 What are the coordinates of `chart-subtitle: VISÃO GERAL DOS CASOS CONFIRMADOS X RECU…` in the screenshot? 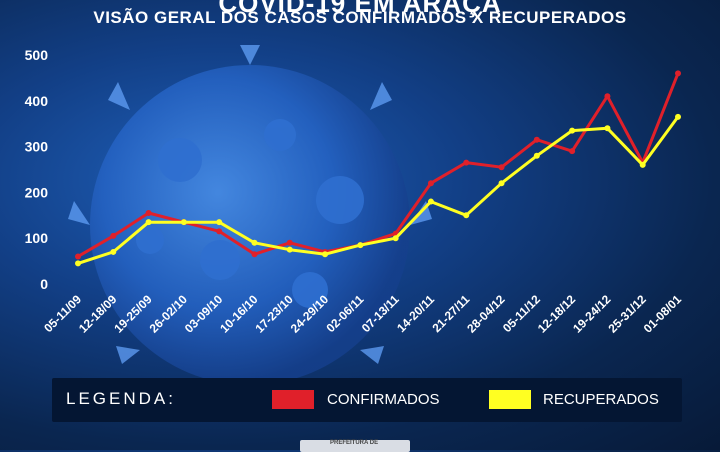 It's located at (360, 17).